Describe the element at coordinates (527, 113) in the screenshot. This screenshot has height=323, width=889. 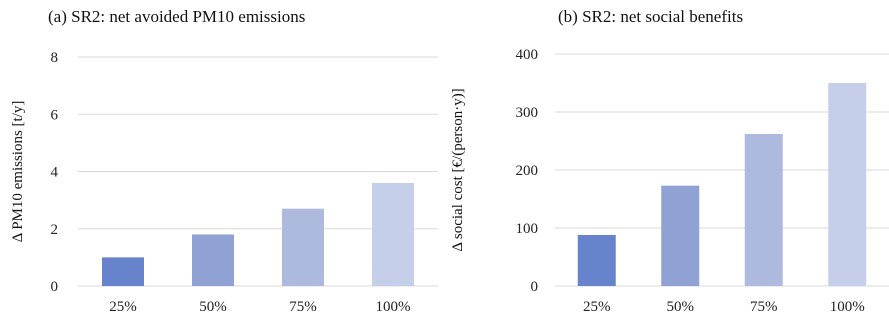
I see `y-tick-label: 300` at that location.